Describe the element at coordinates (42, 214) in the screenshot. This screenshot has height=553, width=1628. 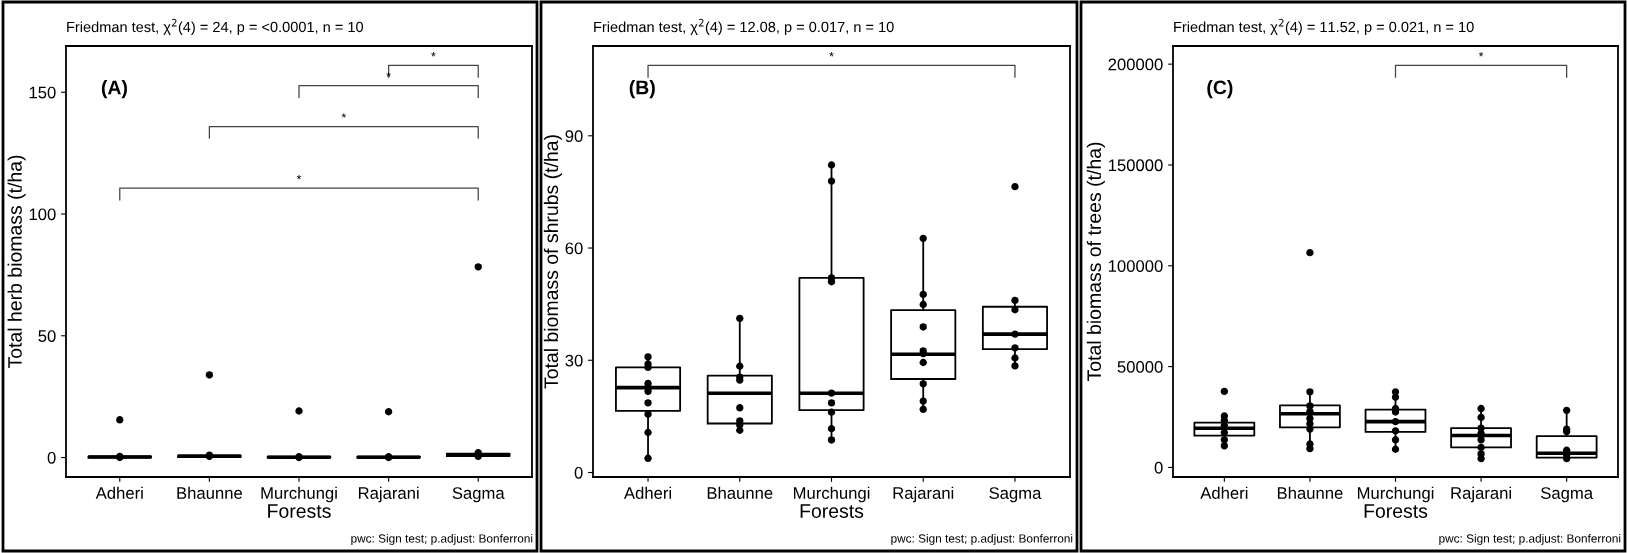
I see `y-tick-label: 100` at that location.